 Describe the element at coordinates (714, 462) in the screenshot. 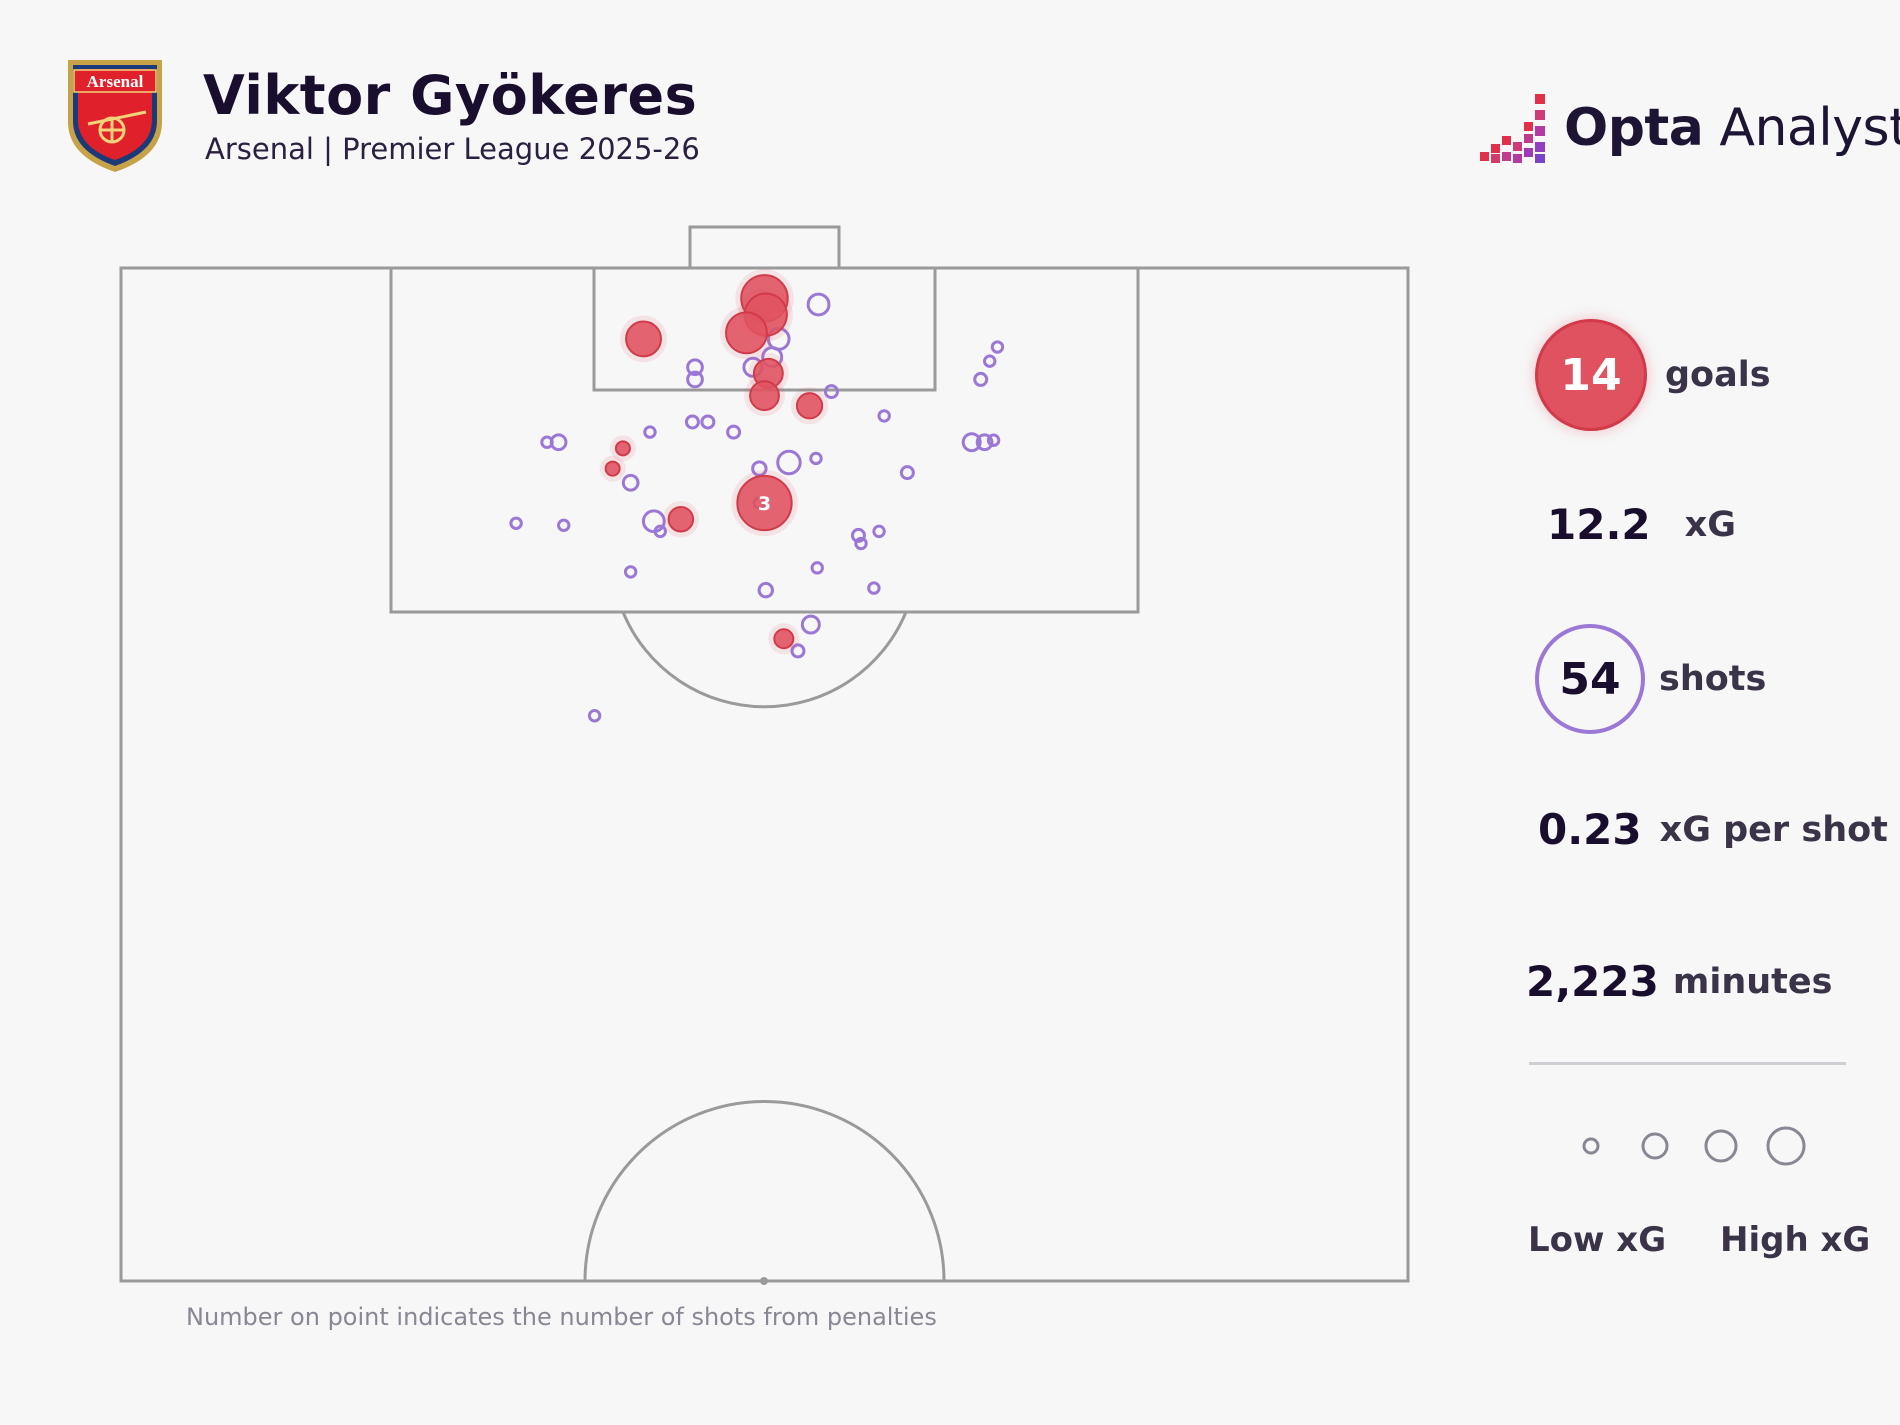

I see `goals-layer: 3` at that location.